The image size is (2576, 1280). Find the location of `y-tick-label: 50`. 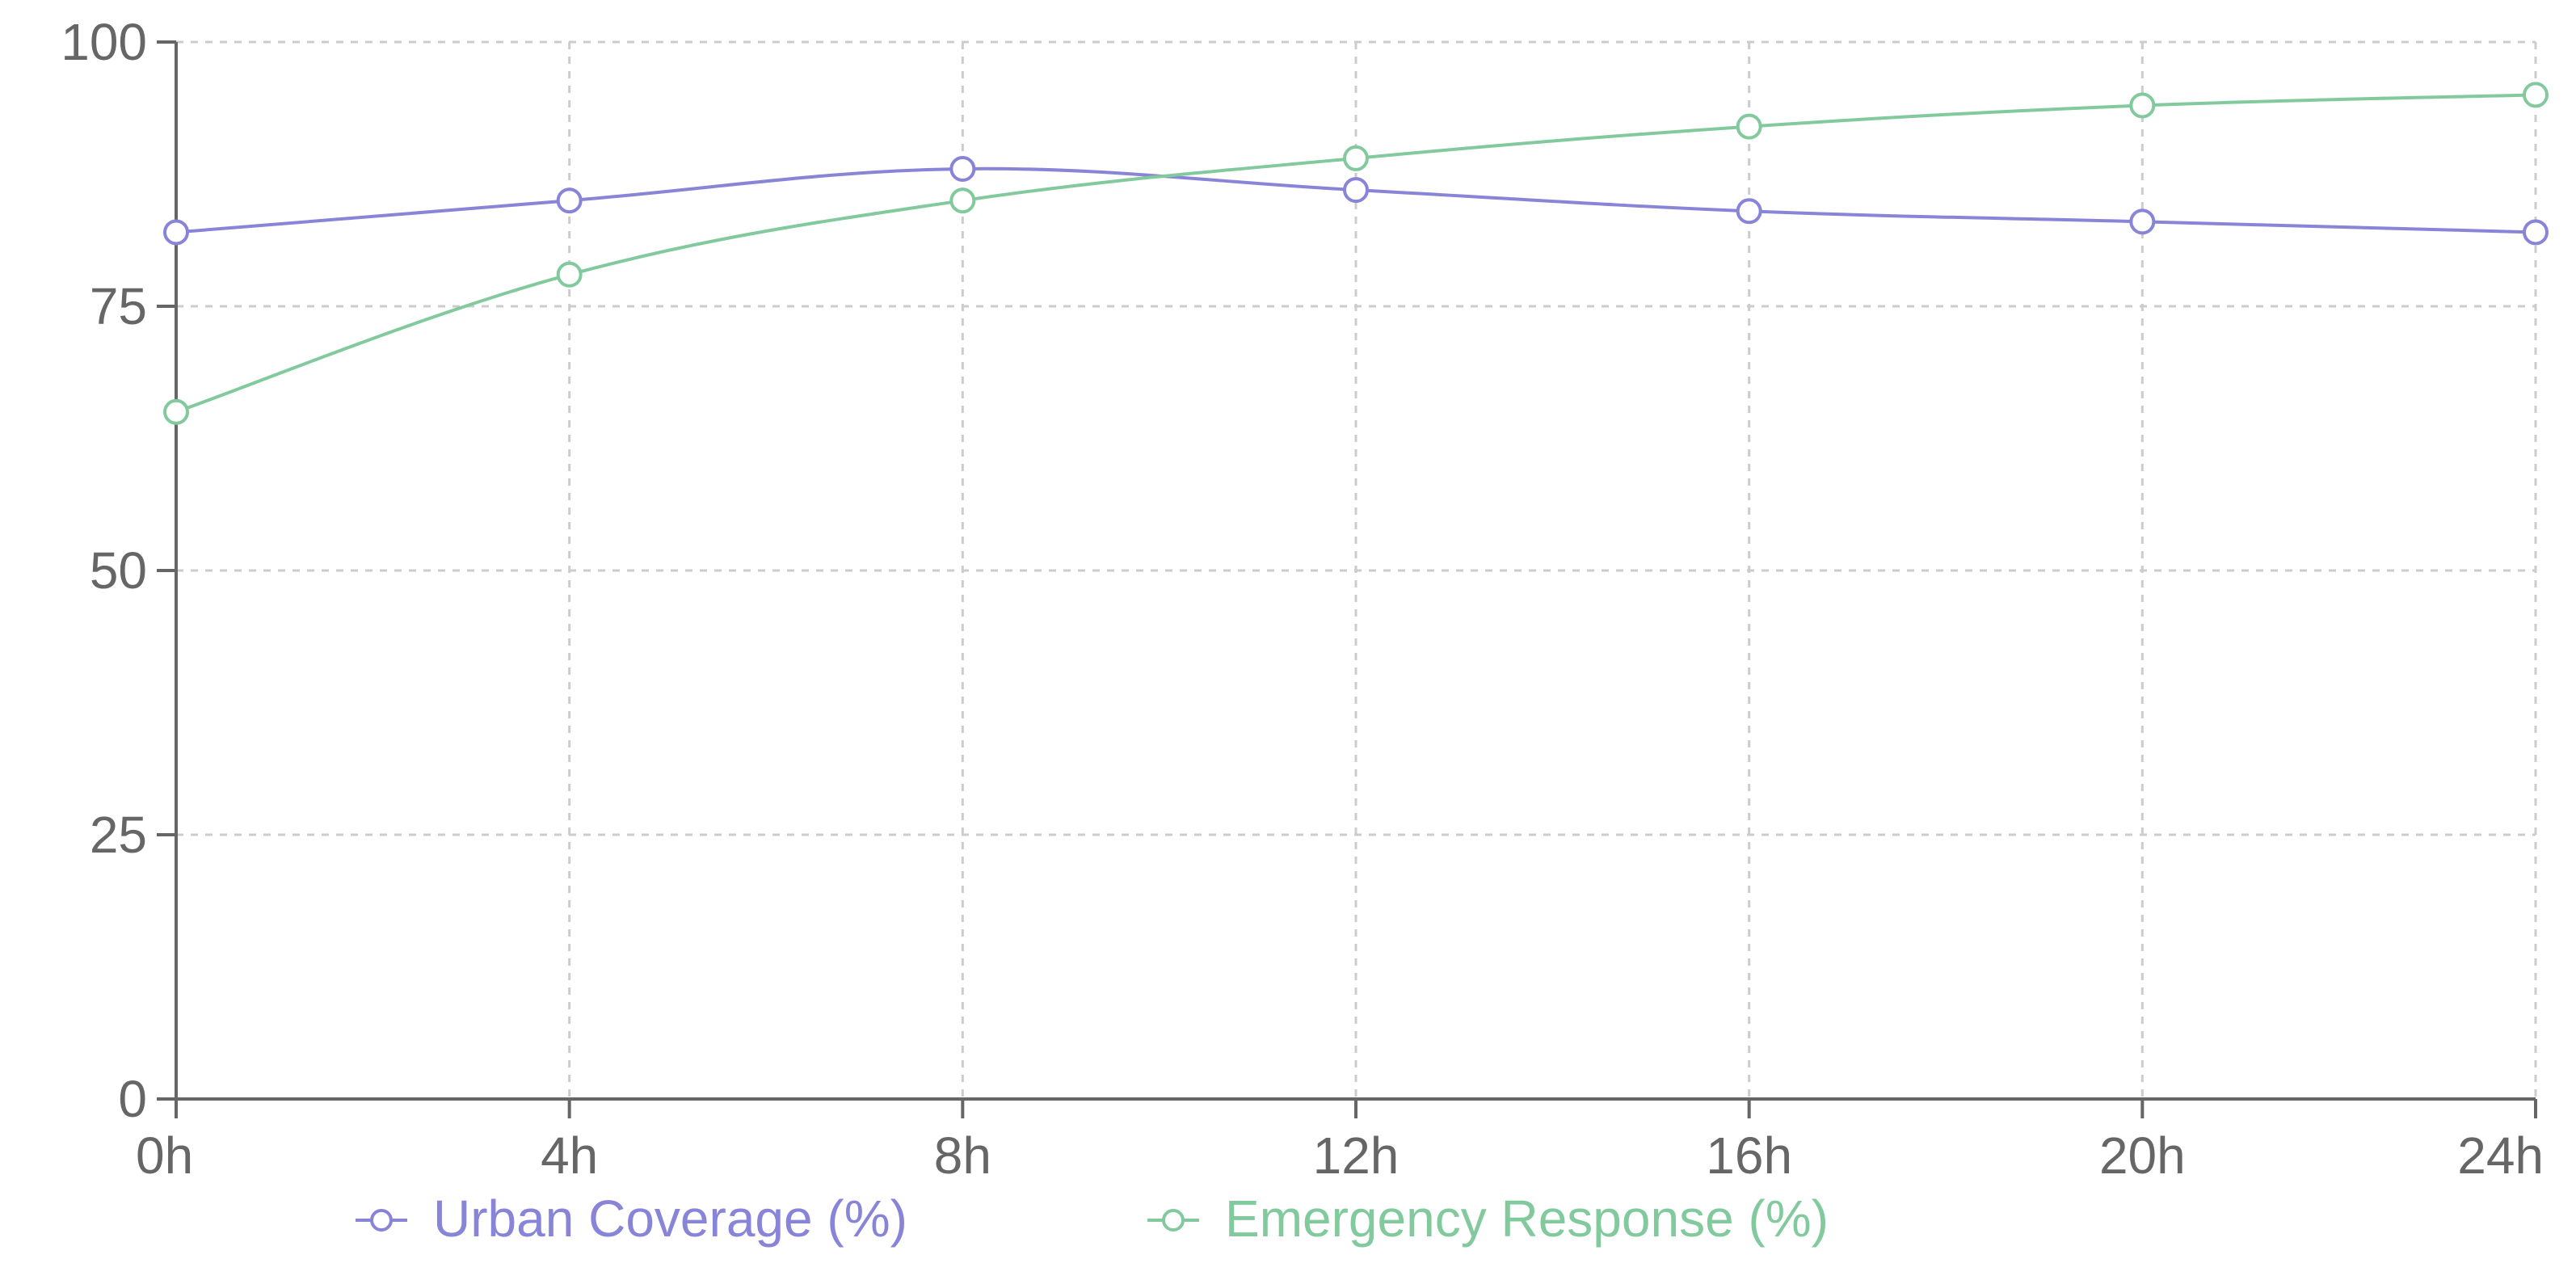

y-tick-label: 50 is located at coordinates (118, 570).